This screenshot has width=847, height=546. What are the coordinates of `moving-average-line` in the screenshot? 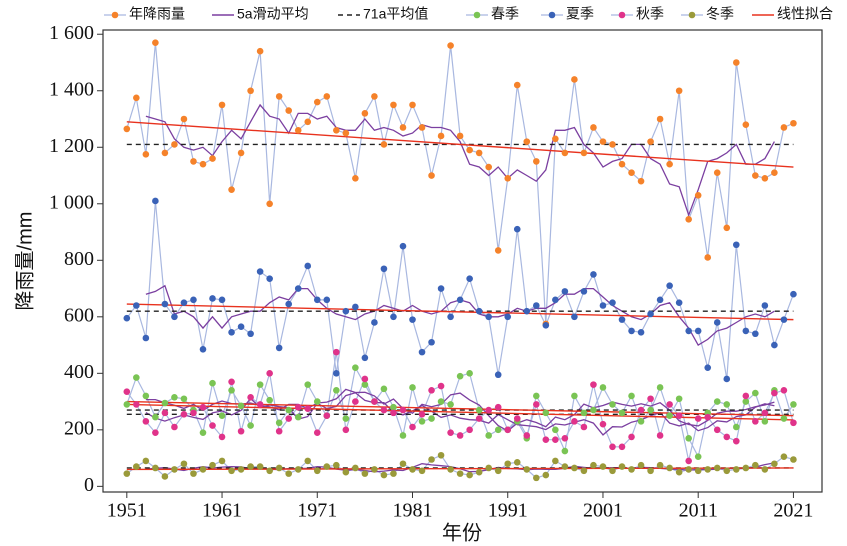 It's located at (460, 315).